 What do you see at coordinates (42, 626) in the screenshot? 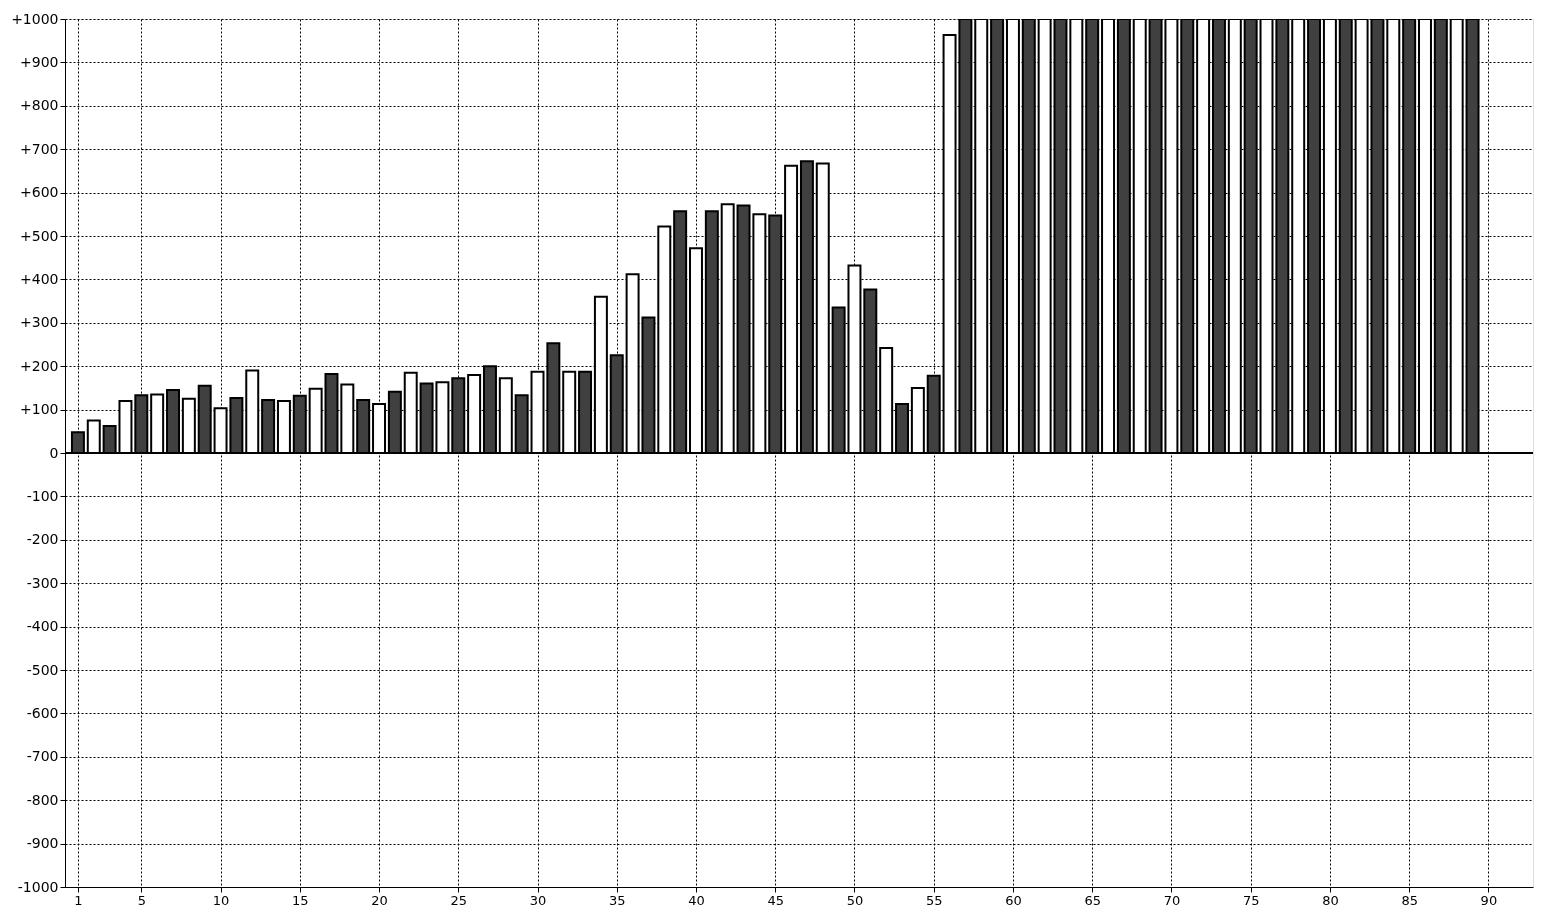
I see `y-tick-label: -400` at bounding box center [42, 626].